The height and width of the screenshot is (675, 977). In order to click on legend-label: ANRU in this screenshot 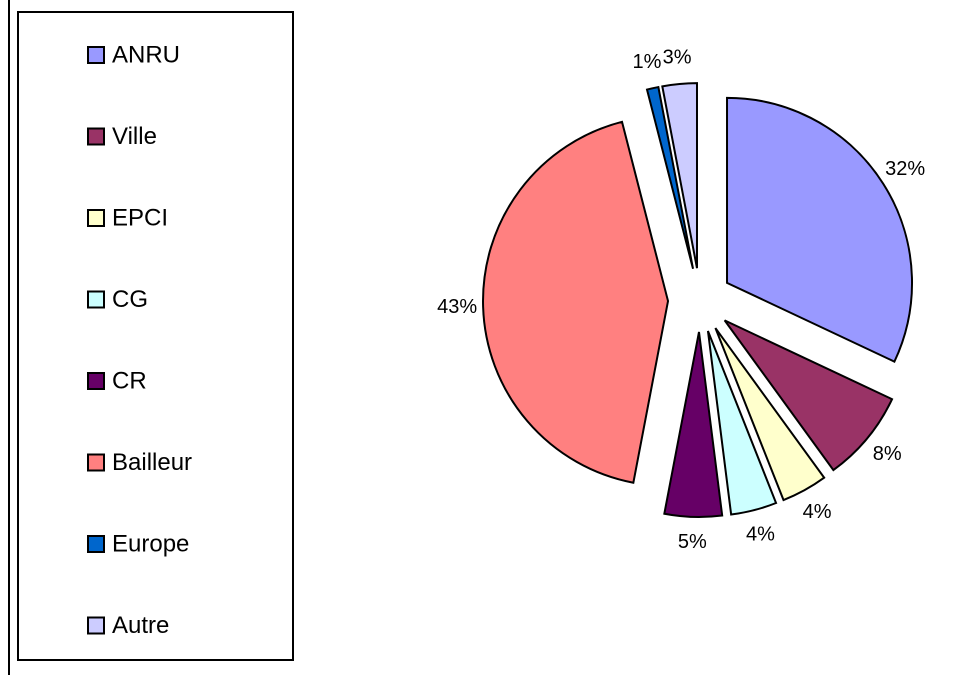, I will do `click(146, 54)`.